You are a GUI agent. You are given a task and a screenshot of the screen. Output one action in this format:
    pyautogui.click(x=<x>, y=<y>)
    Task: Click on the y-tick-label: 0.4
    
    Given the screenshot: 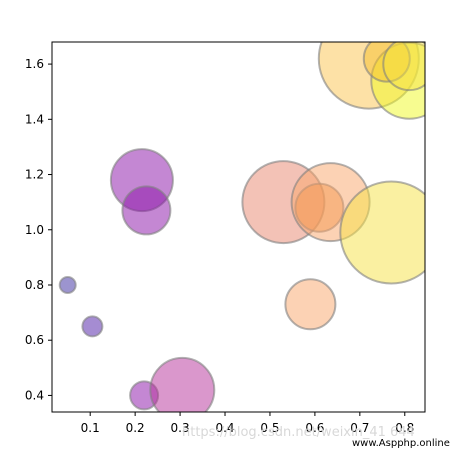 What is the action you would take?
    pyautogui.click(x=34, y=395)
    